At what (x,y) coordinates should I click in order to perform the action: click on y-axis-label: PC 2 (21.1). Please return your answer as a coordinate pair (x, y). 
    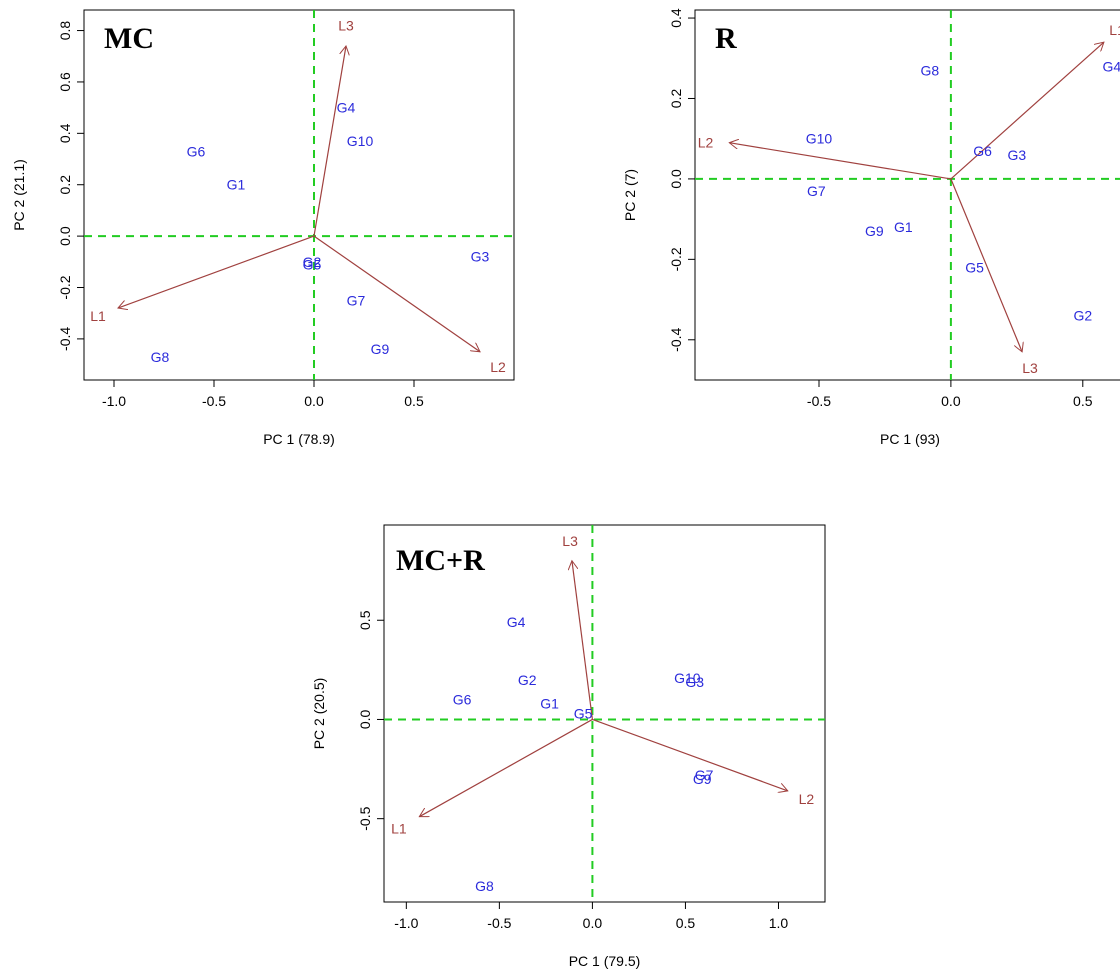
    Looking at the image, I should click on (19, 195).